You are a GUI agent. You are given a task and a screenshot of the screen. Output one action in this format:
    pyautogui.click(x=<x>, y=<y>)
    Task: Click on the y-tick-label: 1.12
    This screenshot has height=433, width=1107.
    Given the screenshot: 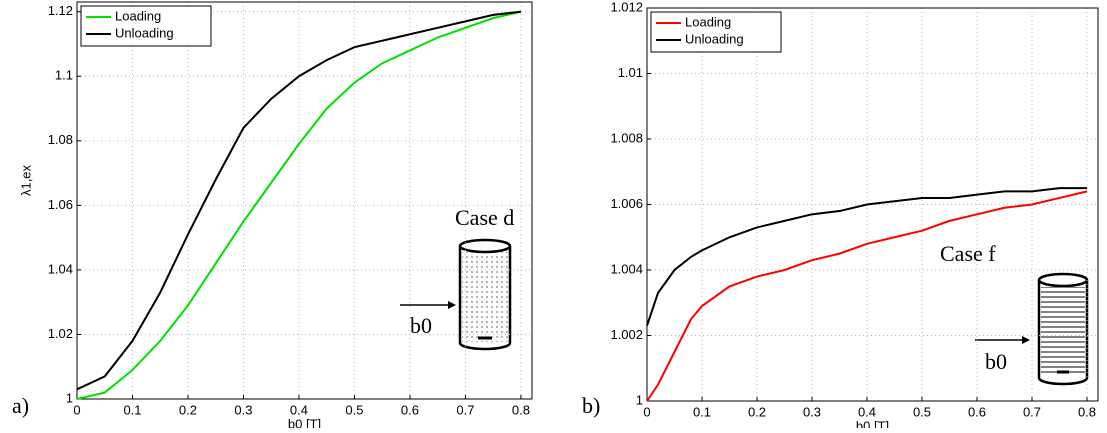 What is the action you would take?
    pyautogui.click(x=60, y=10)
    